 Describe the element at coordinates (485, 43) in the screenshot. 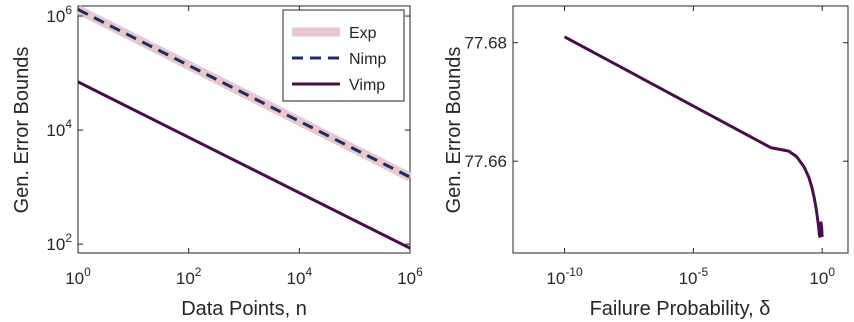

I see `right-ytick-label: 77.68` at that location.